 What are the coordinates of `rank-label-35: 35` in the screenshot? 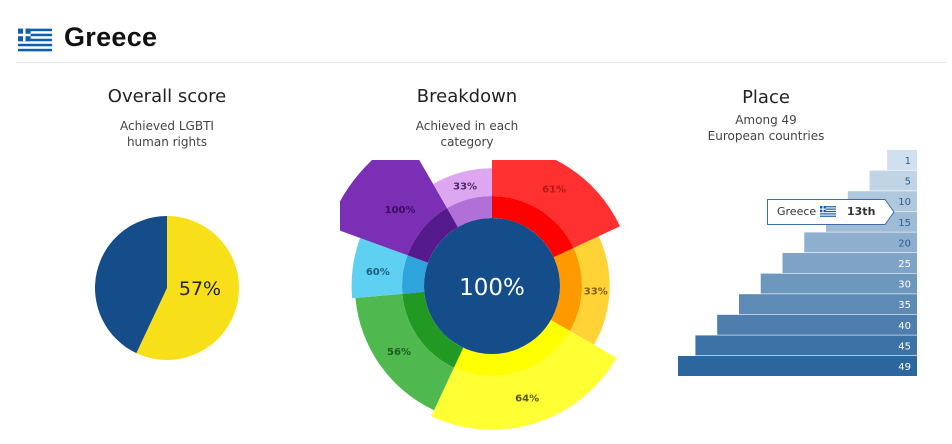 It's located at (904, 305).